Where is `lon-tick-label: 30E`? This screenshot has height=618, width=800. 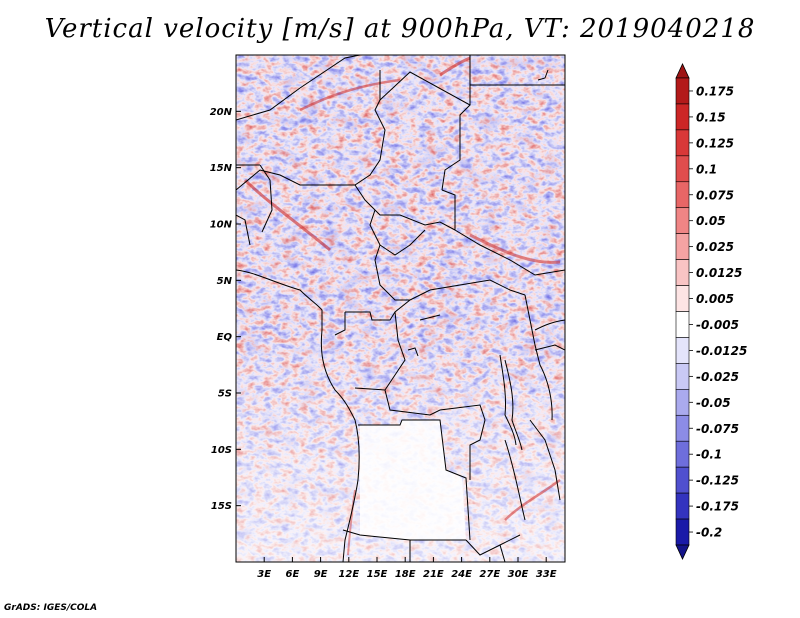
lon-tick-label: 30E is located at coordinates (518, 574).